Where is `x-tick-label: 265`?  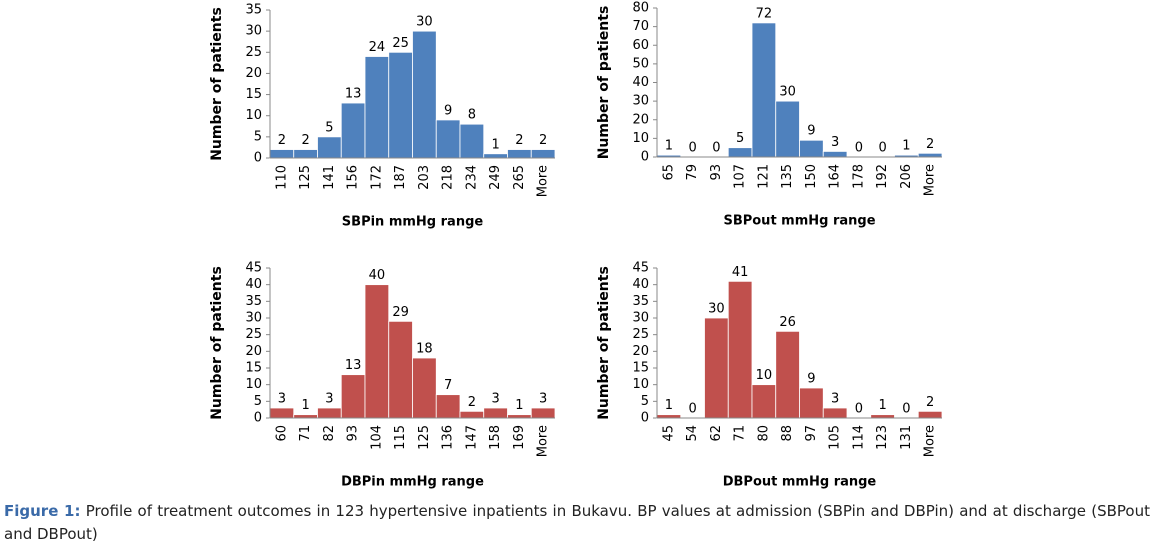 x-tick-label: 265 is located at coordinates (519, 177).